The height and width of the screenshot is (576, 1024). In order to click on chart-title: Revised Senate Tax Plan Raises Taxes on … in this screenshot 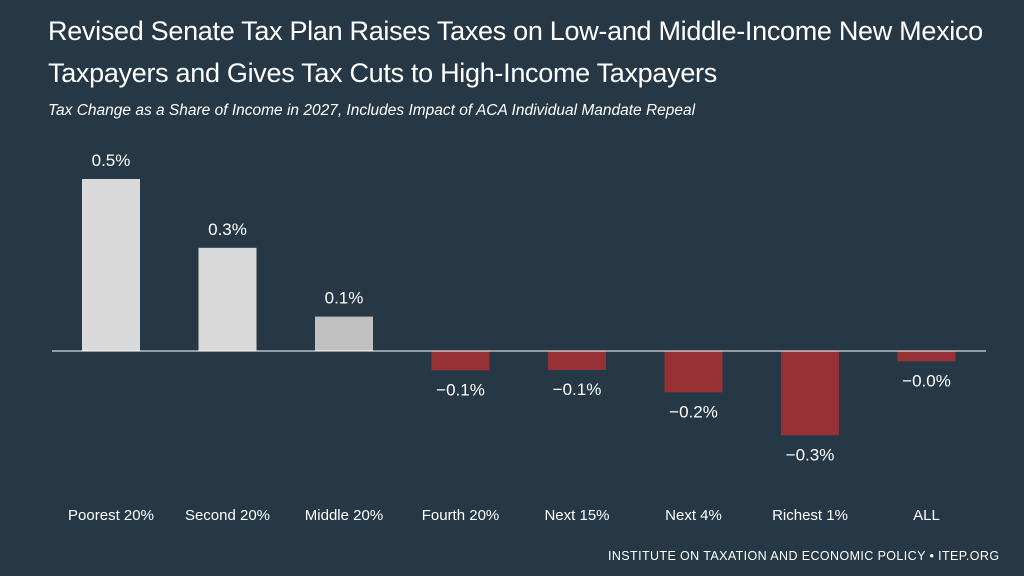, I will do `click(515, 52)`.